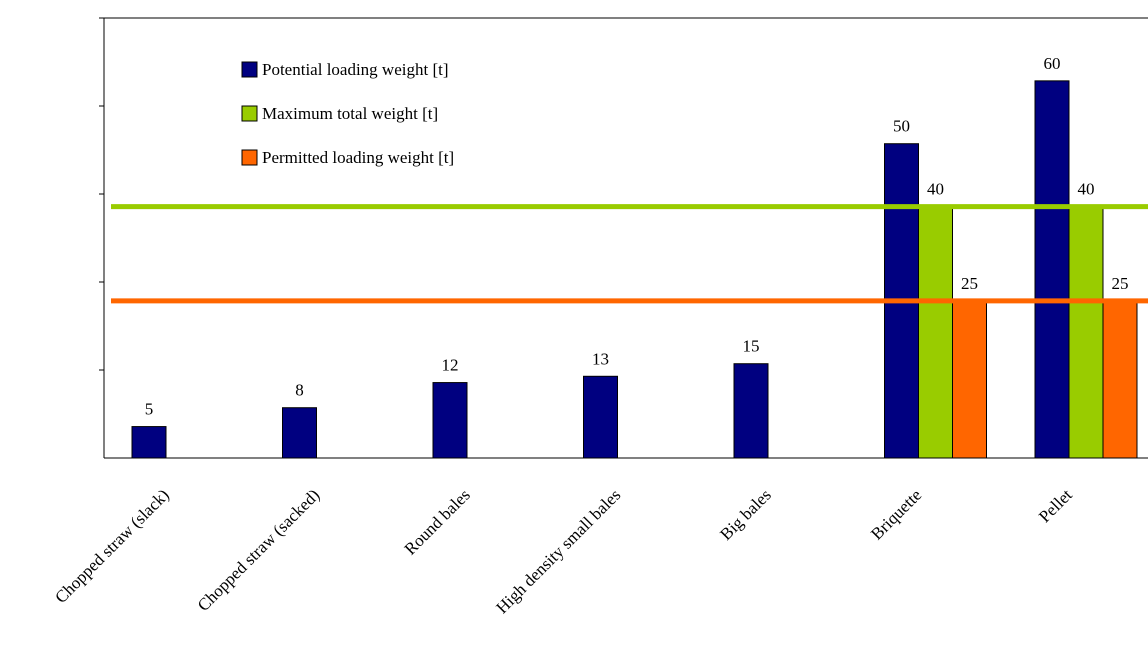 The image size is (1148, 656). I want to click on x-tick-label: Pellet, so click(1055, 505).